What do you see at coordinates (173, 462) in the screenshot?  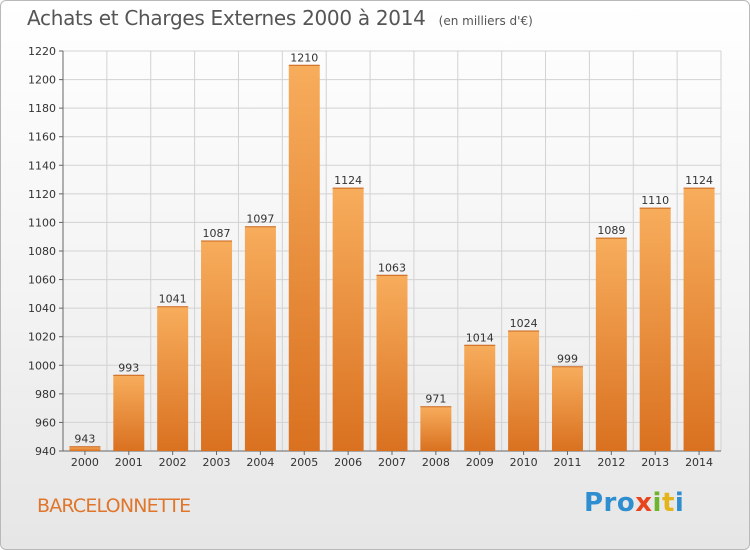 I see `x-tick-label: 2002` at bounding box center [173, 462].